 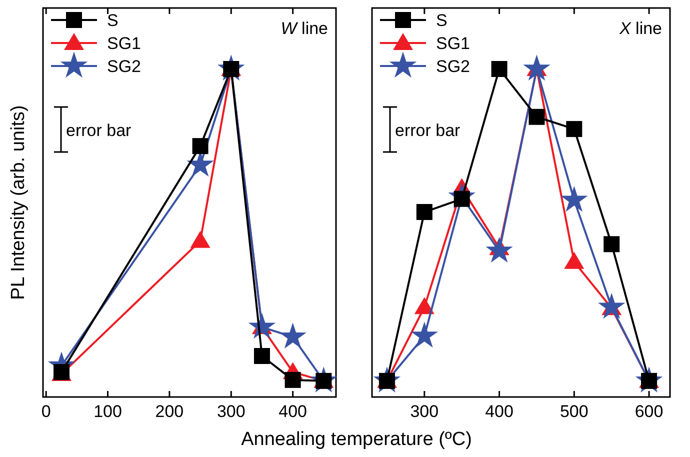 What do you see at coordinates (304, 28) in the screenshot?
I see `text: W line` at bounding box center [304, 28].